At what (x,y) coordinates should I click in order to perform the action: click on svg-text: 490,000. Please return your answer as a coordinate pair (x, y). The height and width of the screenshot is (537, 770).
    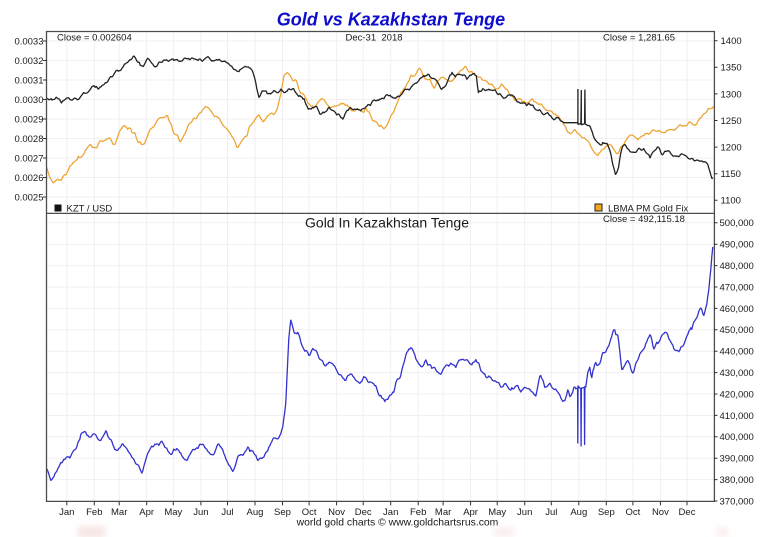
    Looking at the image, I should click on (737, 245).